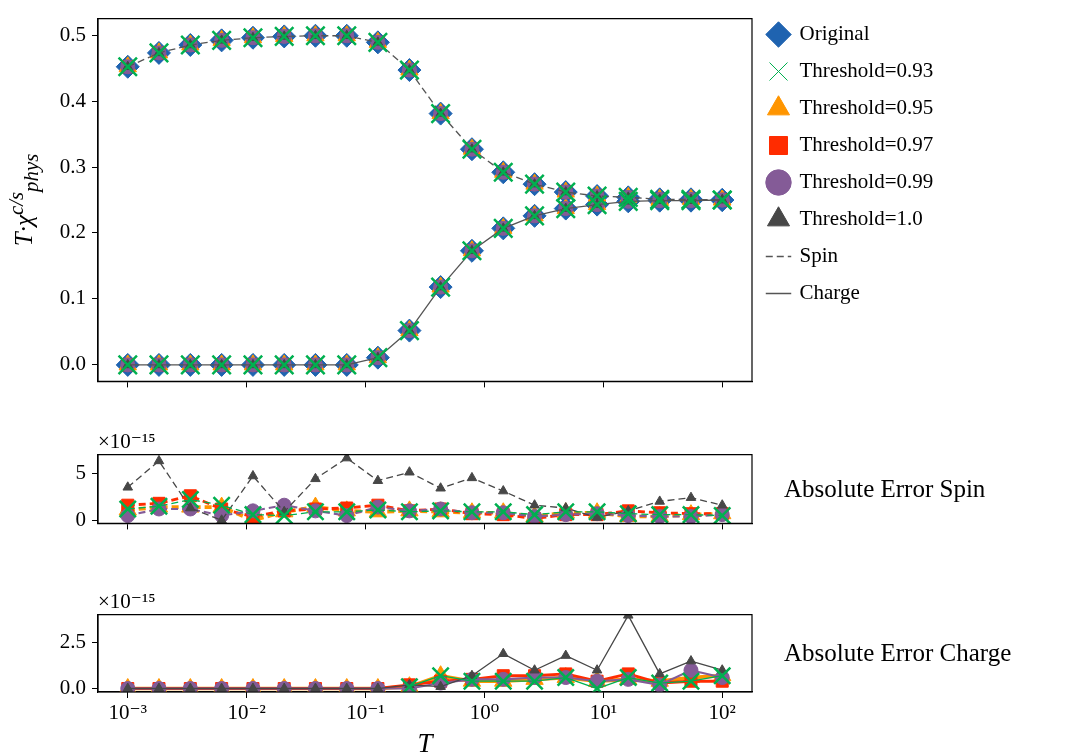 The height and width of the screenshot is (756, 1090). Describe the element at coordinates (72, 231) in the screenshot. I see `y-tick-label: 0.2` at that location.